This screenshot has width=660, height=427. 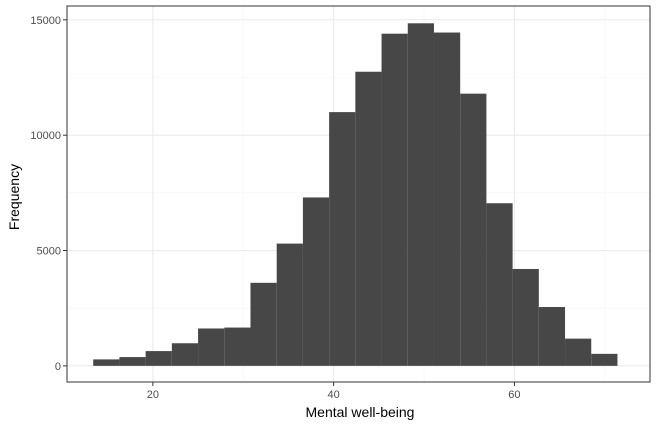 I want to click on y-tick-label: 15000, so click(x=45, y=21).